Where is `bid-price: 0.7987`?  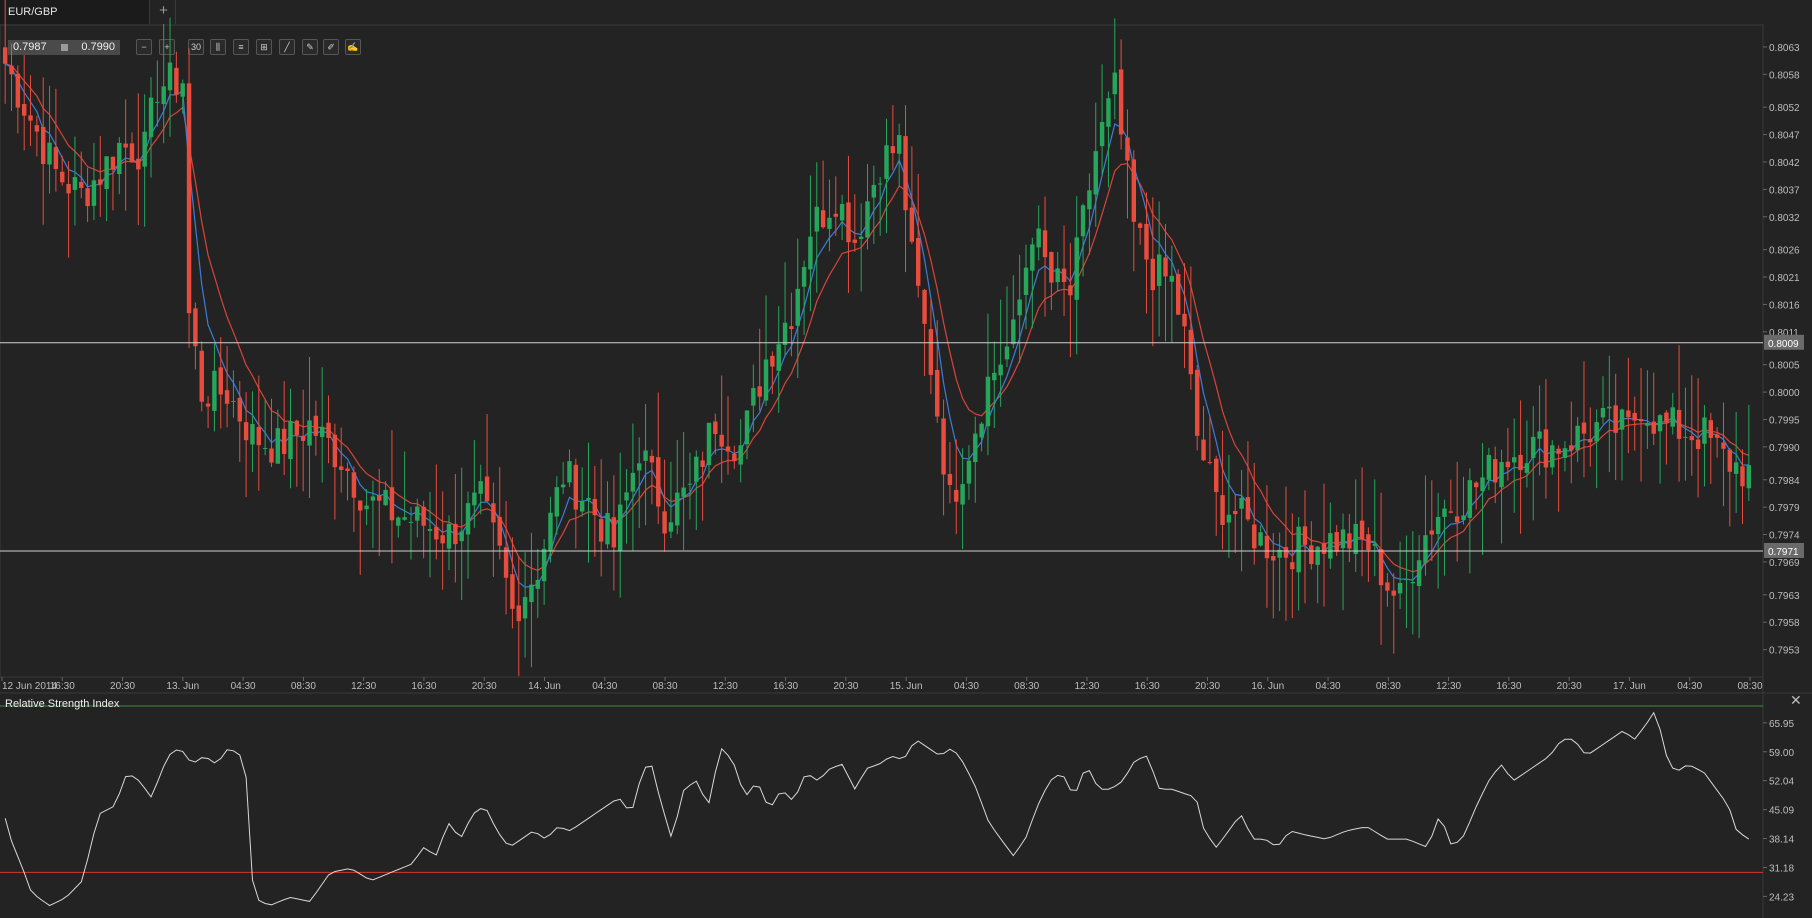 bid-price: 0.7987 is located at coordinates (30, 47).